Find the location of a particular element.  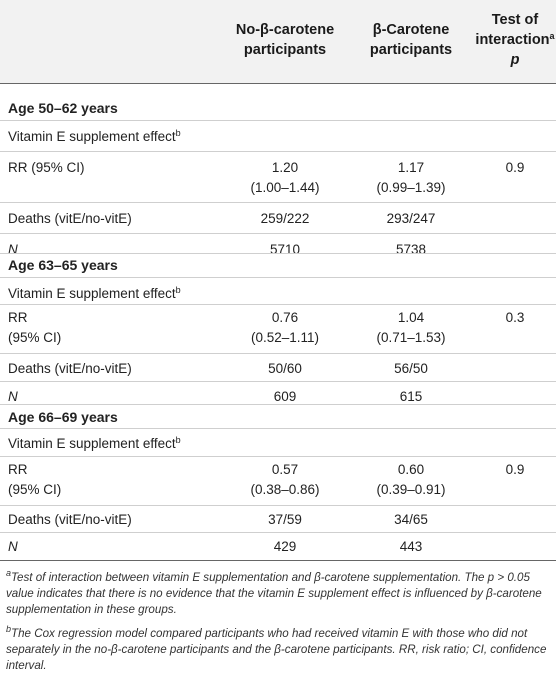

header-col3-line2: interactiona is located at coordinates (515, 40).